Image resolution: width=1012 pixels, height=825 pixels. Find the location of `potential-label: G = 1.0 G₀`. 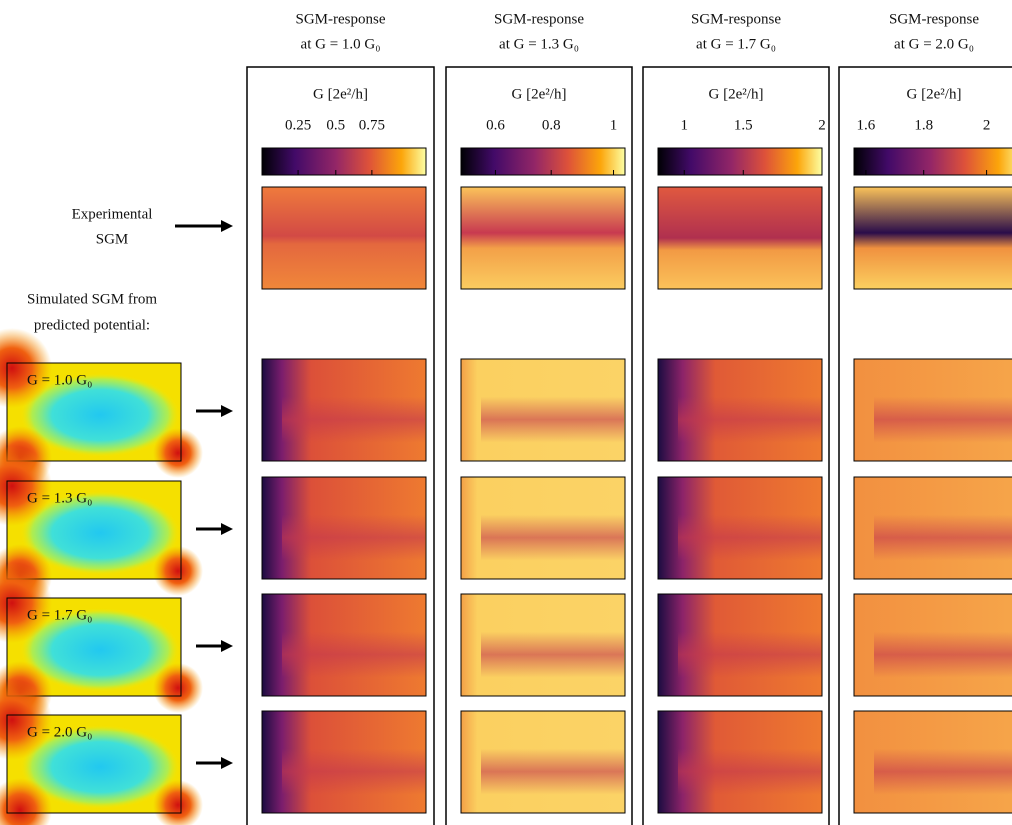

potential-label: G = 1.0 G₀ is located at coordinates (59, 380).